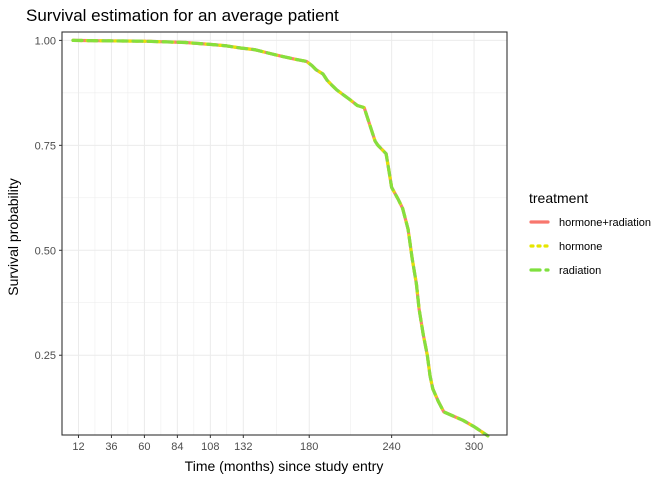 Image resolution: width=672 pixels, height=480 pixels. Describe the element at coordinates (48, 198) in the screenshot. I see `y-axis: 0.25 0.50 0.75 1.00` at that location.